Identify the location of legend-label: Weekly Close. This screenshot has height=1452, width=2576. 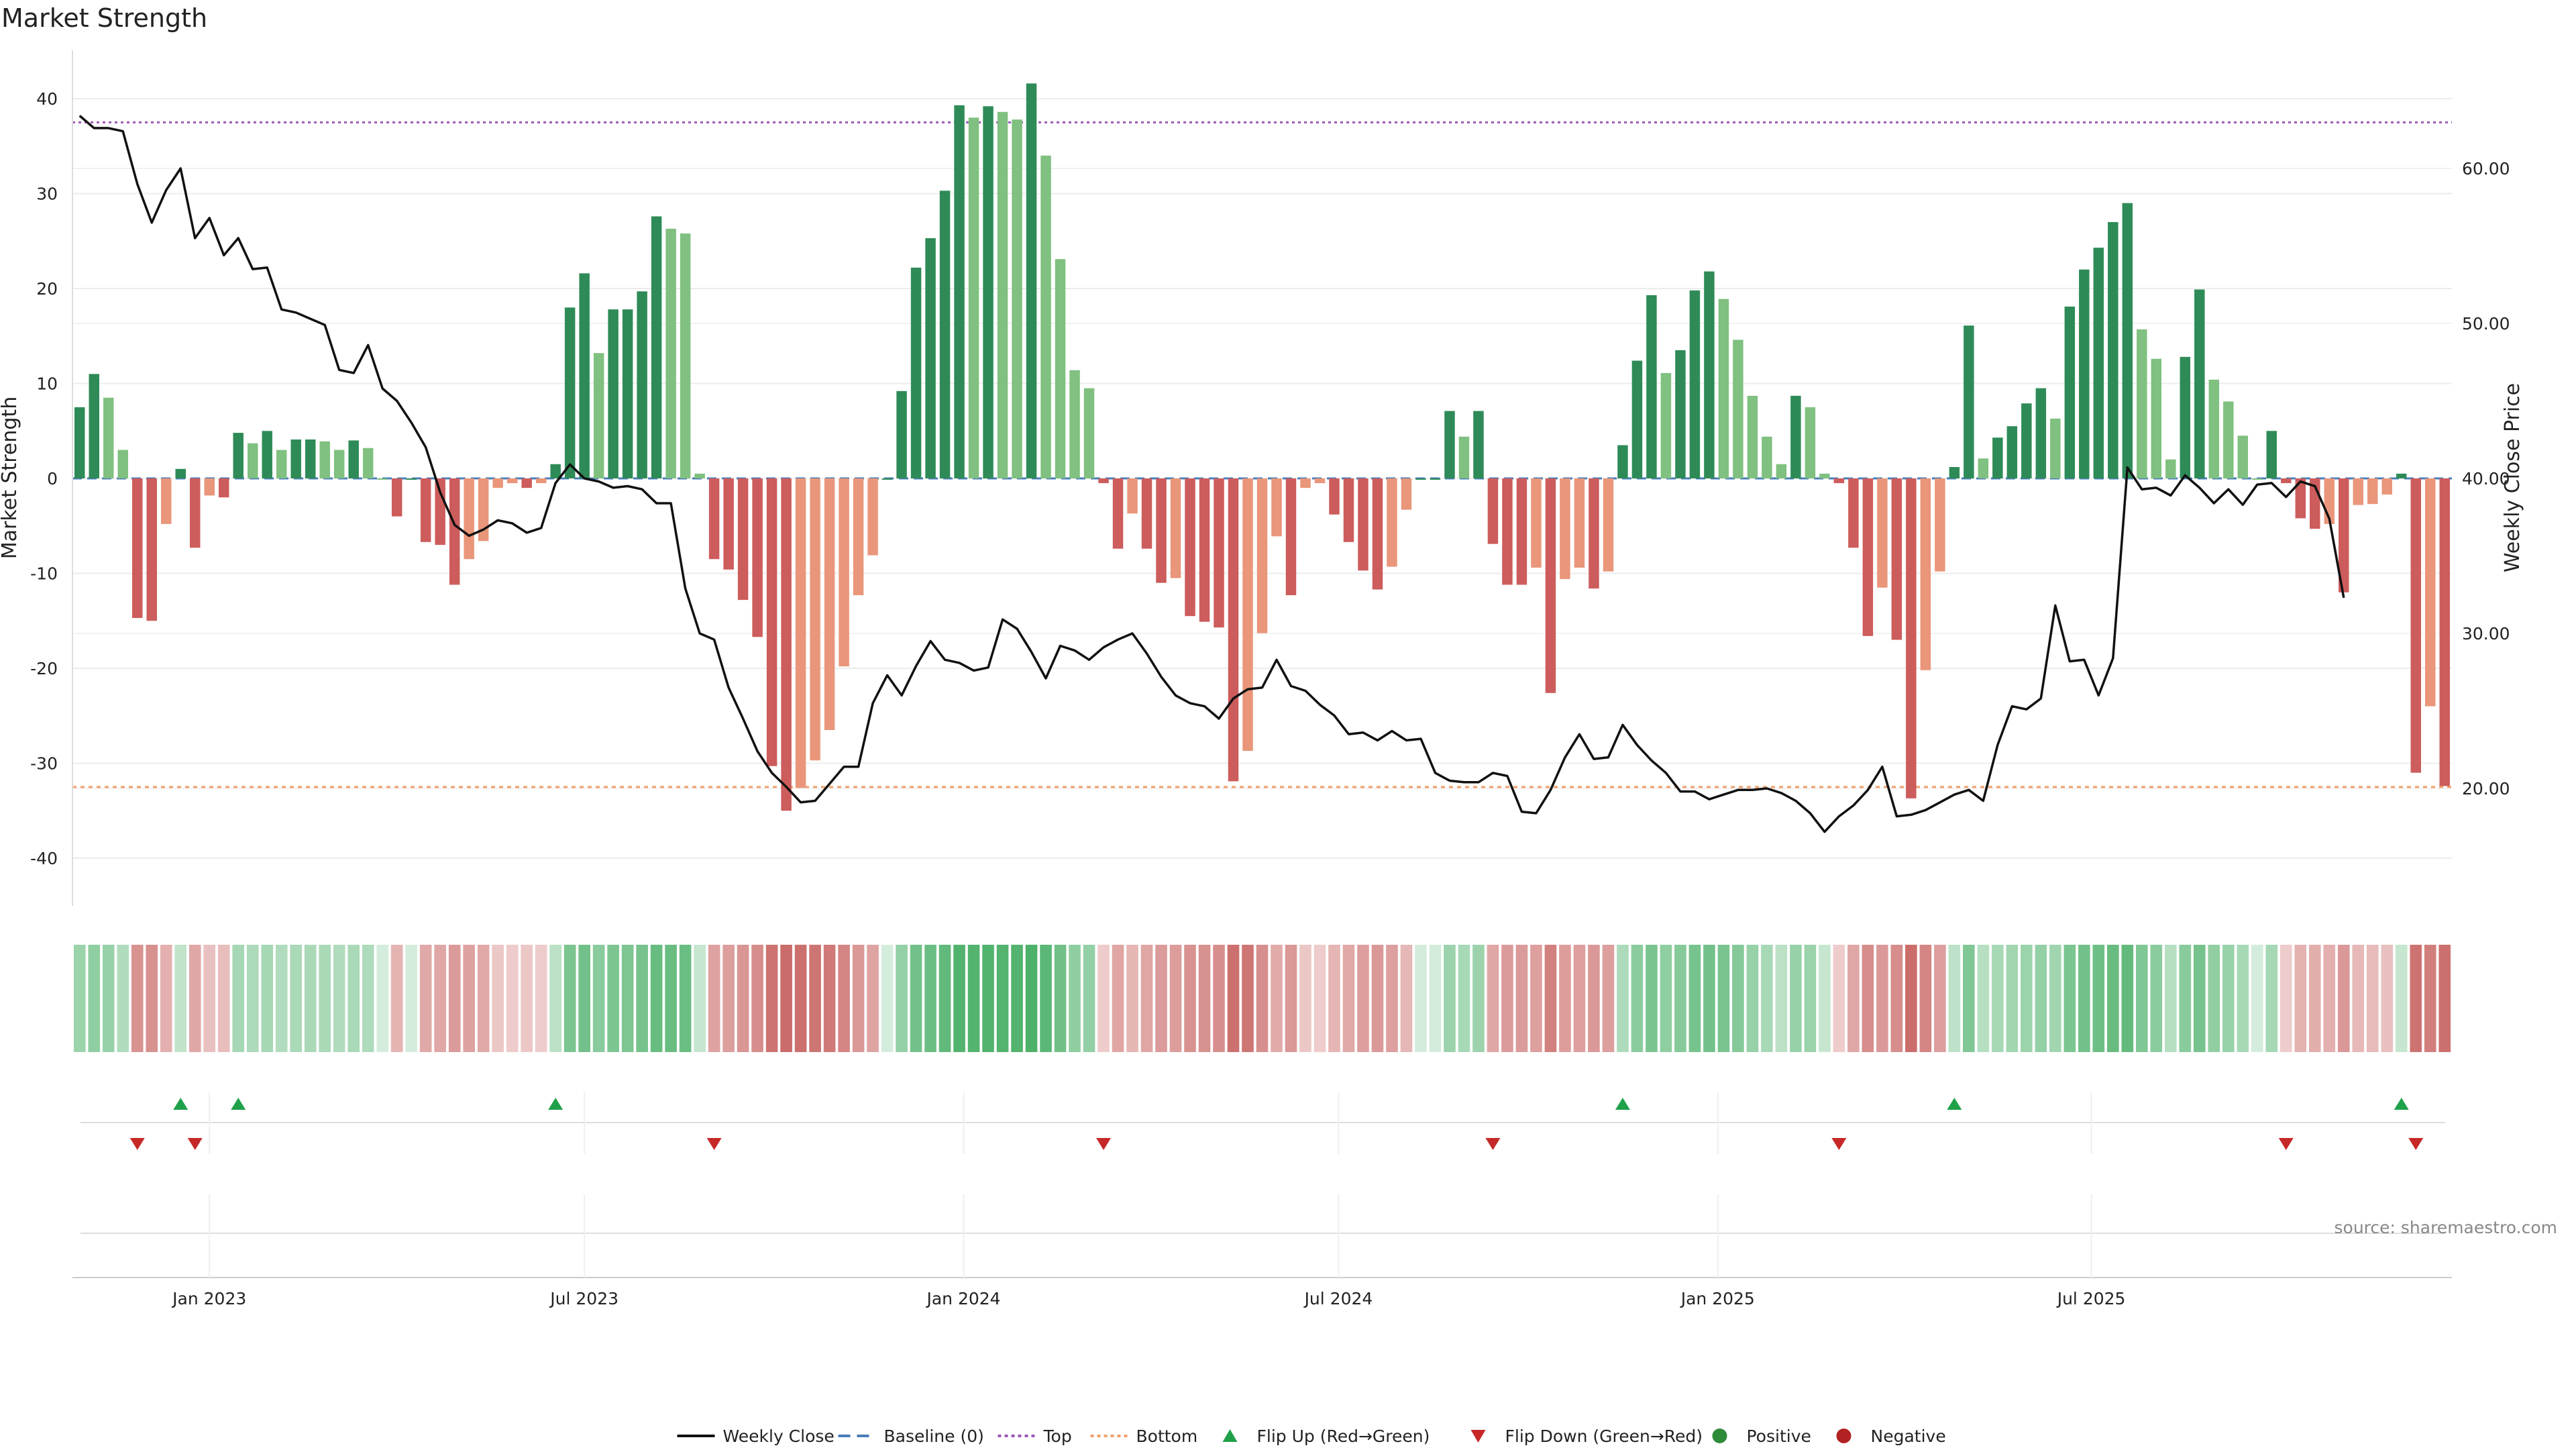
(779, 1437).